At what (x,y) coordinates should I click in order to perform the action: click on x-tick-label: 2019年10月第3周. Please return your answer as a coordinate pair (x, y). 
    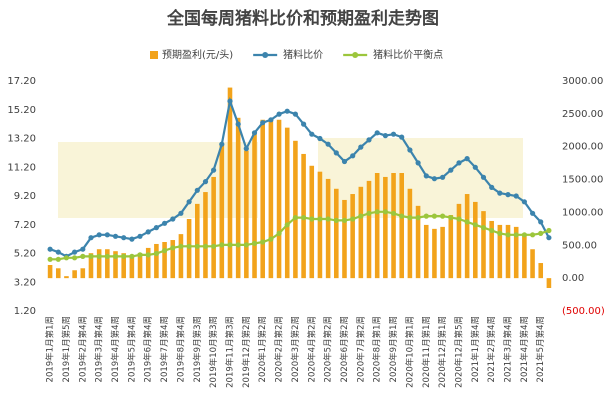
    Looking at the image, I should click on (213, 352).